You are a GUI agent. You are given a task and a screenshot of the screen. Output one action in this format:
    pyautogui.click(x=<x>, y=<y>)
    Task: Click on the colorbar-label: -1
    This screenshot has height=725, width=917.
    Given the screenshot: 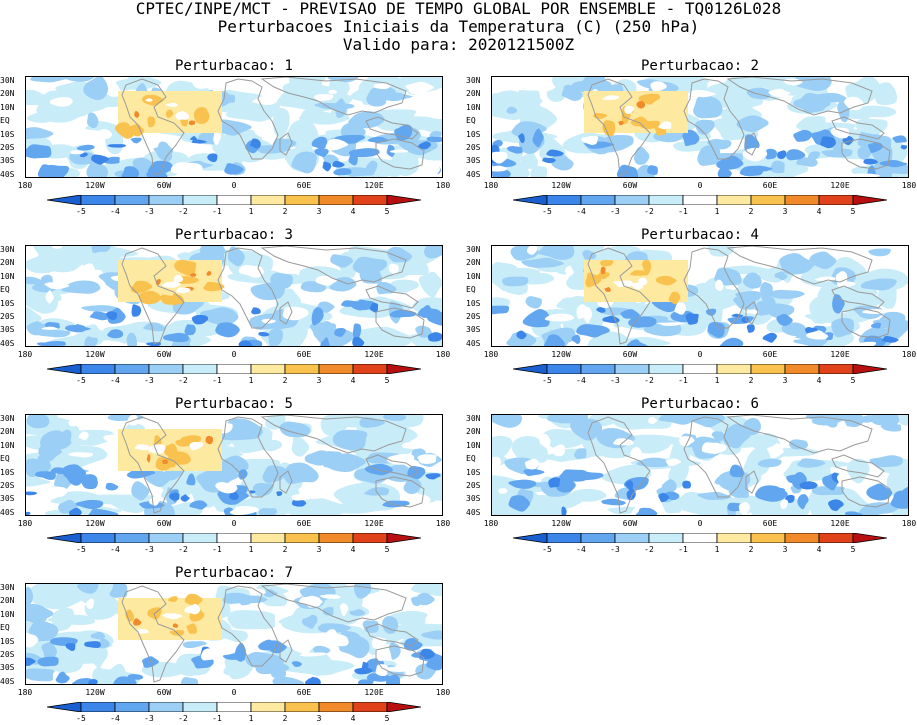 What is the action you would take?
    pyautogui.click(x=683, y=211)
    